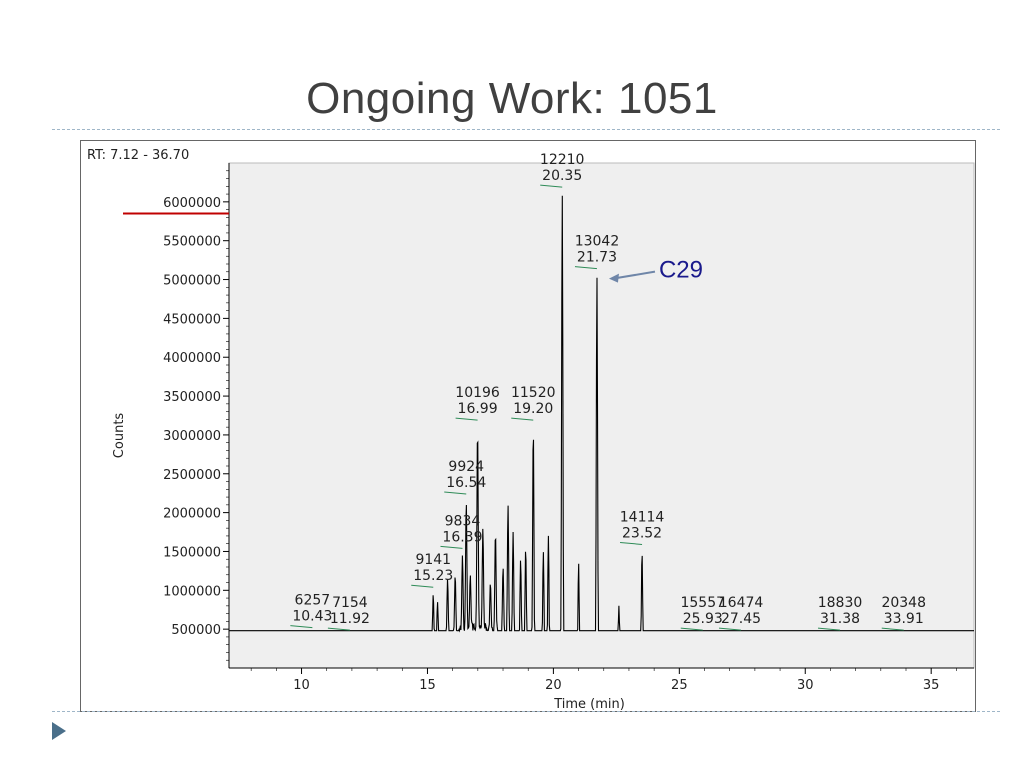  What do you see at coordinates (192, 397) in the screenshot?
I see `y-tick-label: 3500000` at bounding box center [192, 397].